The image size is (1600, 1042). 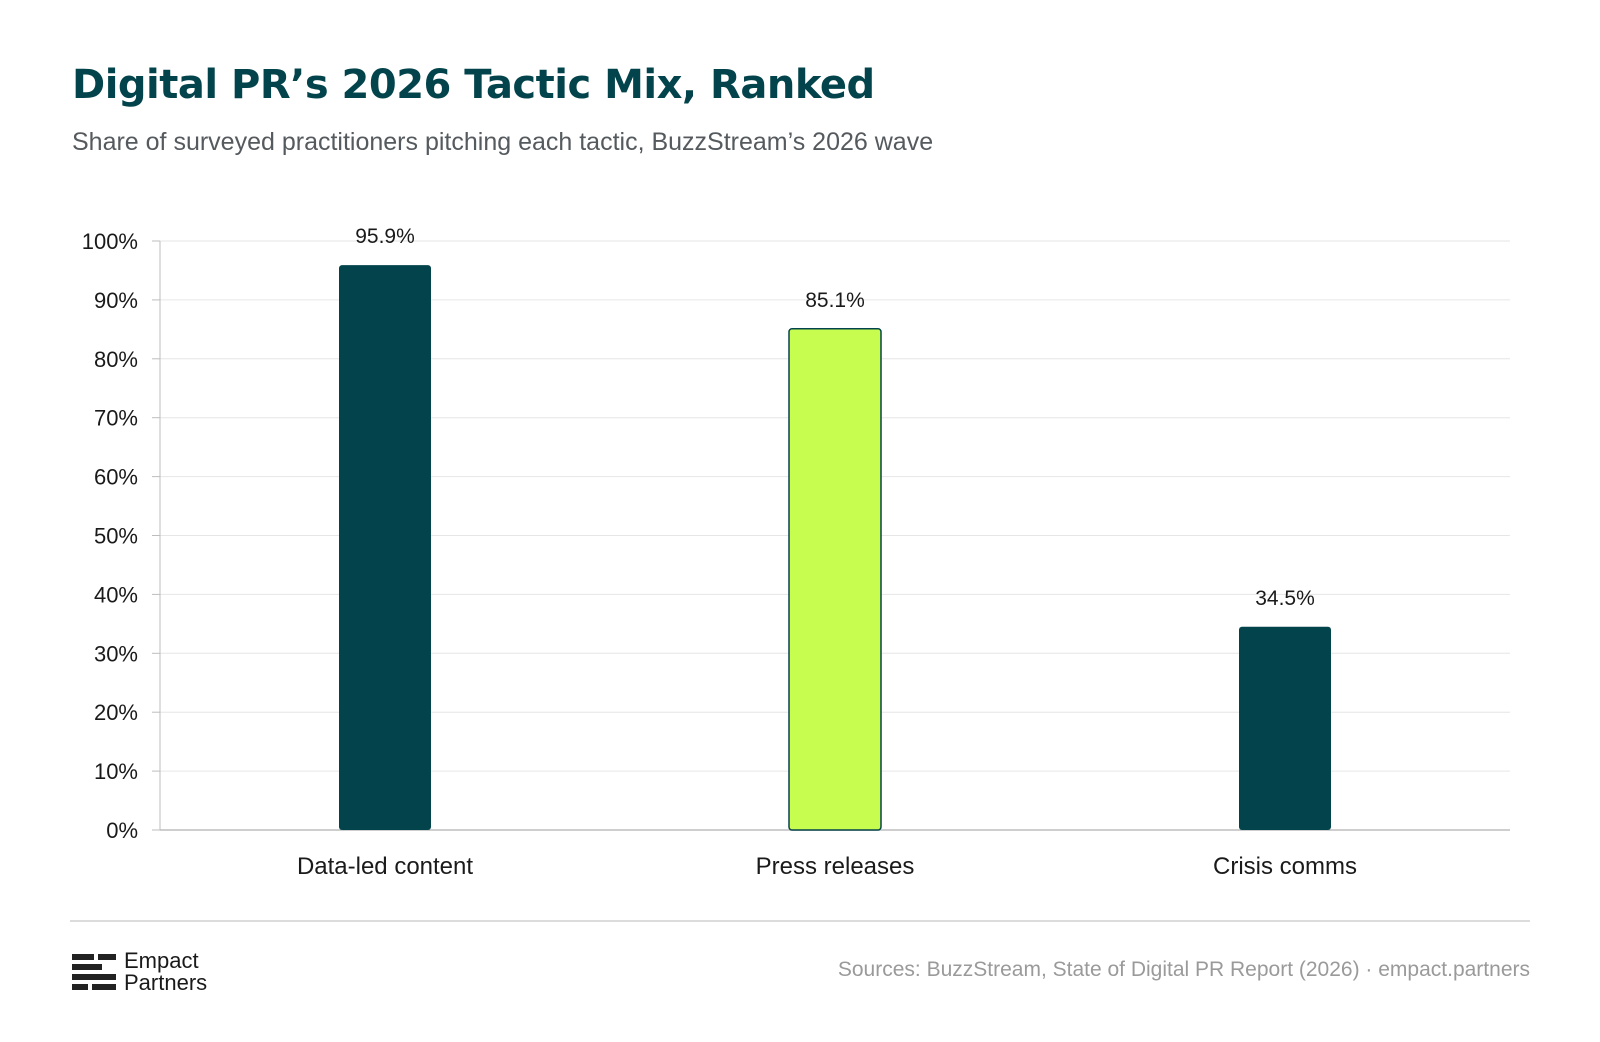 What do you see at coordinates (835, 866) in the screenshot?
I see `x-tick-label: Press releases` at bounding box center [835, 866].